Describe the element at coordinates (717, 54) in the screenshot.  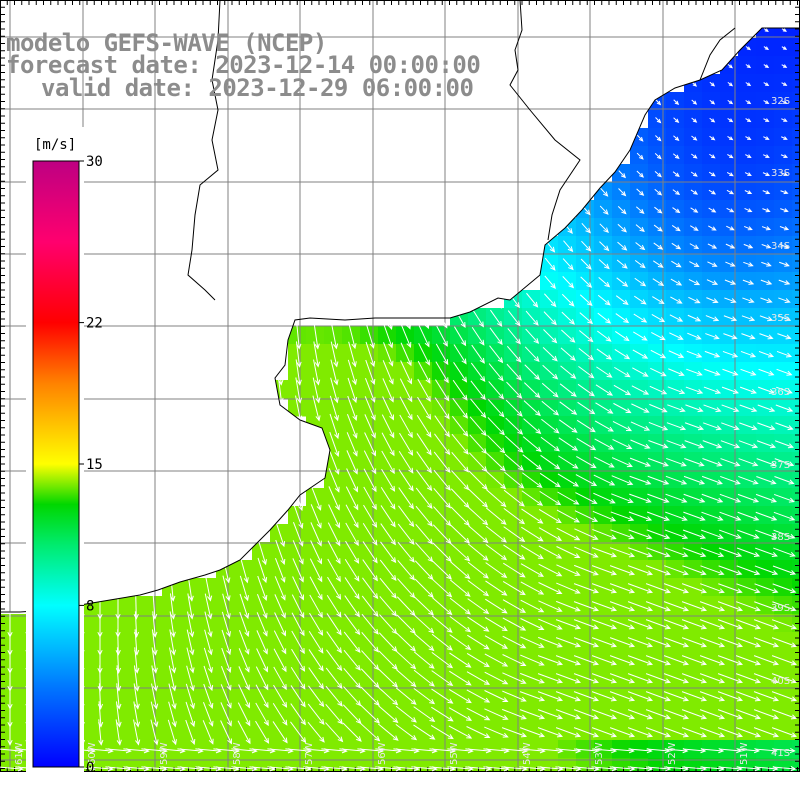
I see `lagoon-line` at that location.